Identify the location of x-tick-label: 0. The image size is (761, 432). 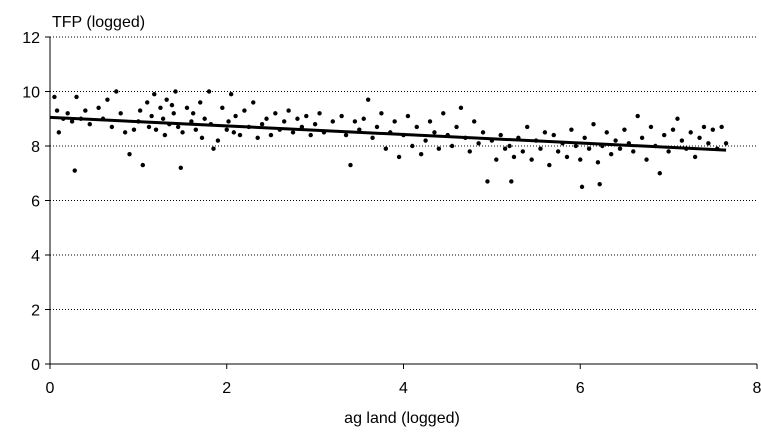
(50, 388).